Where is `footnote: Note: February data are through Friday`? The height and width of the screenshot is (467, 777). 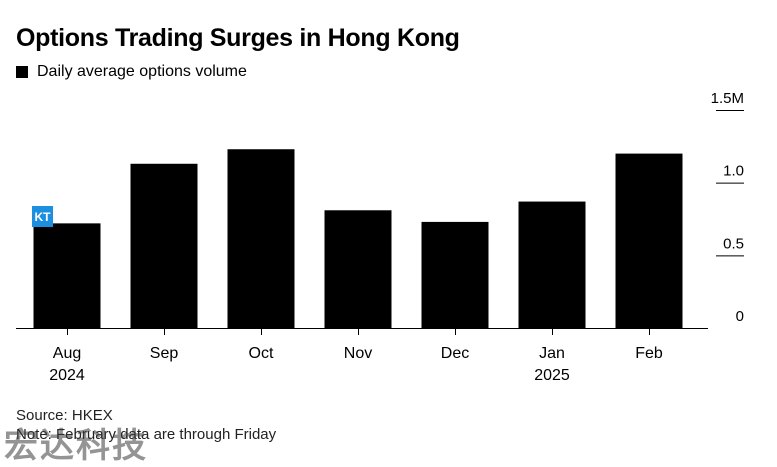
footnote: Note: February data are through Friday is located at coordinates (146, 434).